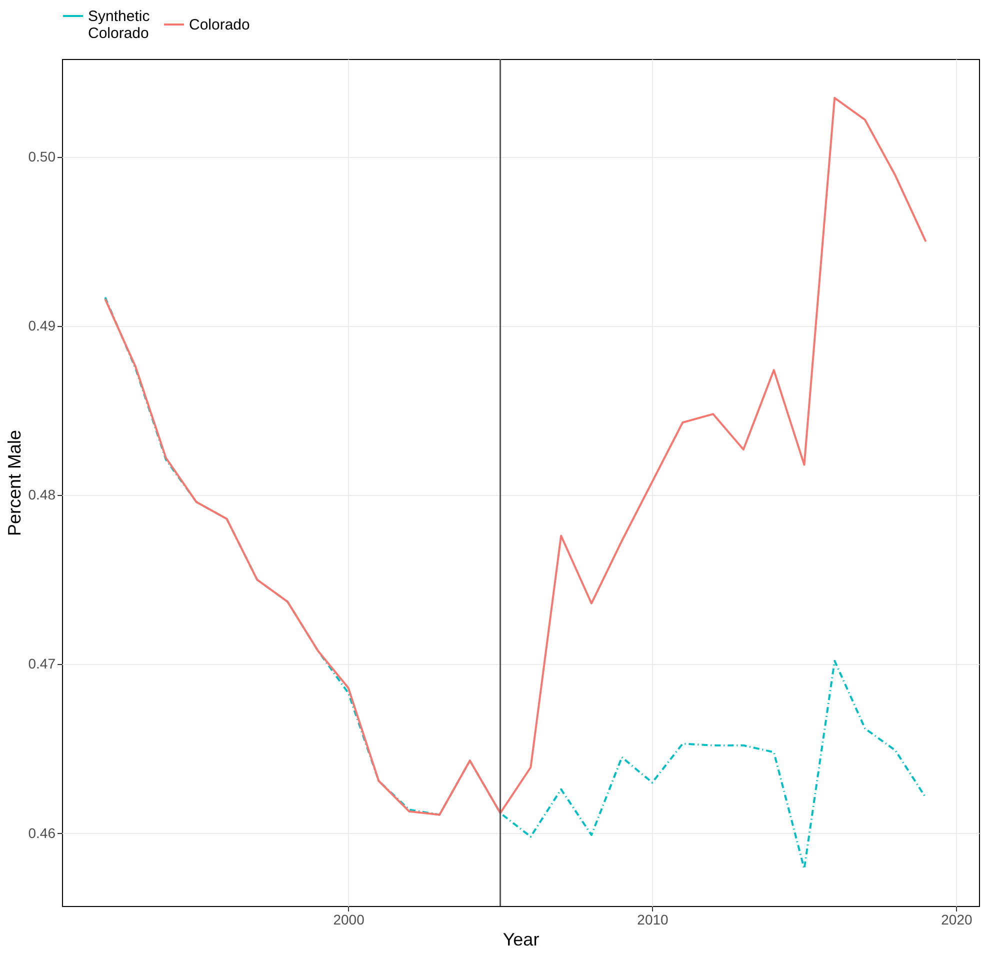 The height and width of the screenshot is (954, 984). Describe the element at coordinates (42, 494) in the screenshot. I see `y-tick-label: 0.48` at that location.